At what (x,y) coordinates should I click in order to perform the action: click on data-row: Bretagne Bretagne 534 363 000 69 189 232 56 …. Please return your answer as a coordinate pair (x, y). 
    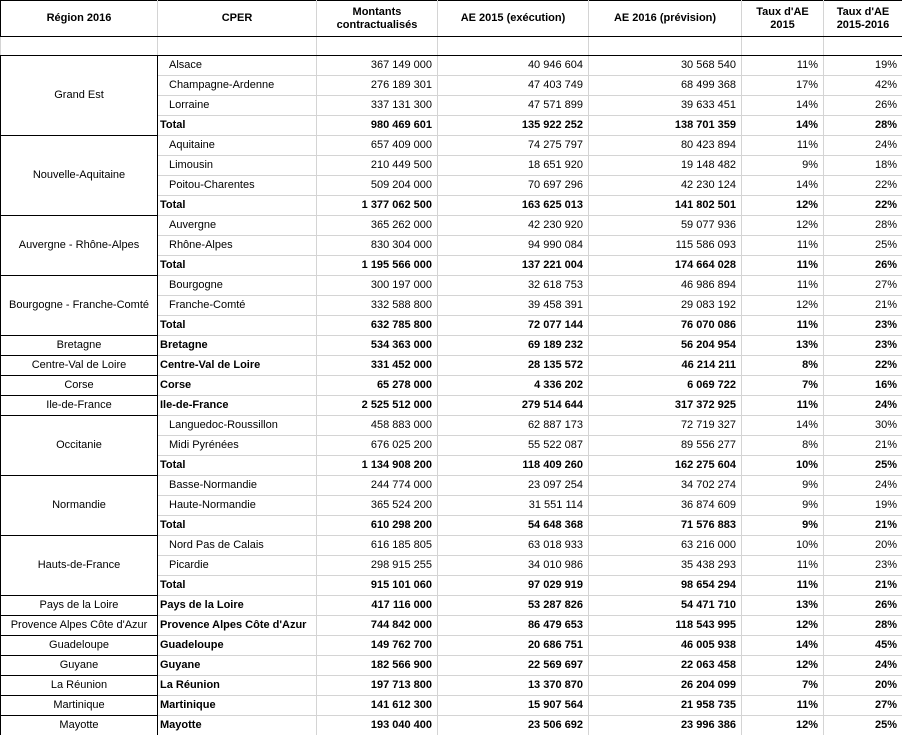
    Looking at the image, I should click on (451, 345).